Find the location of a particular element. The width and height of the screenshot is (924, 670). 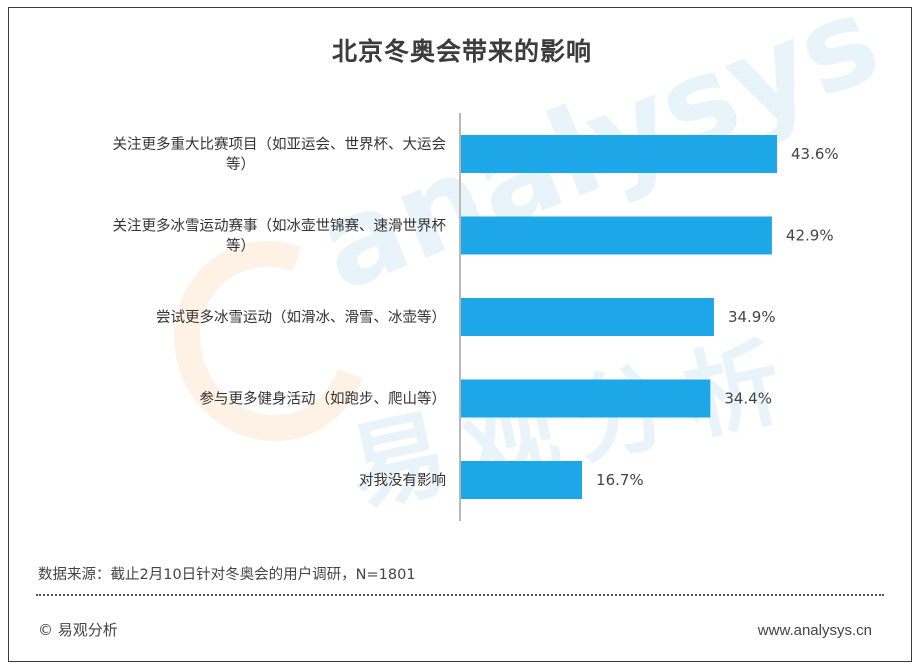

category-label-0-line-1: 等） is located at coordinates (240, 164).